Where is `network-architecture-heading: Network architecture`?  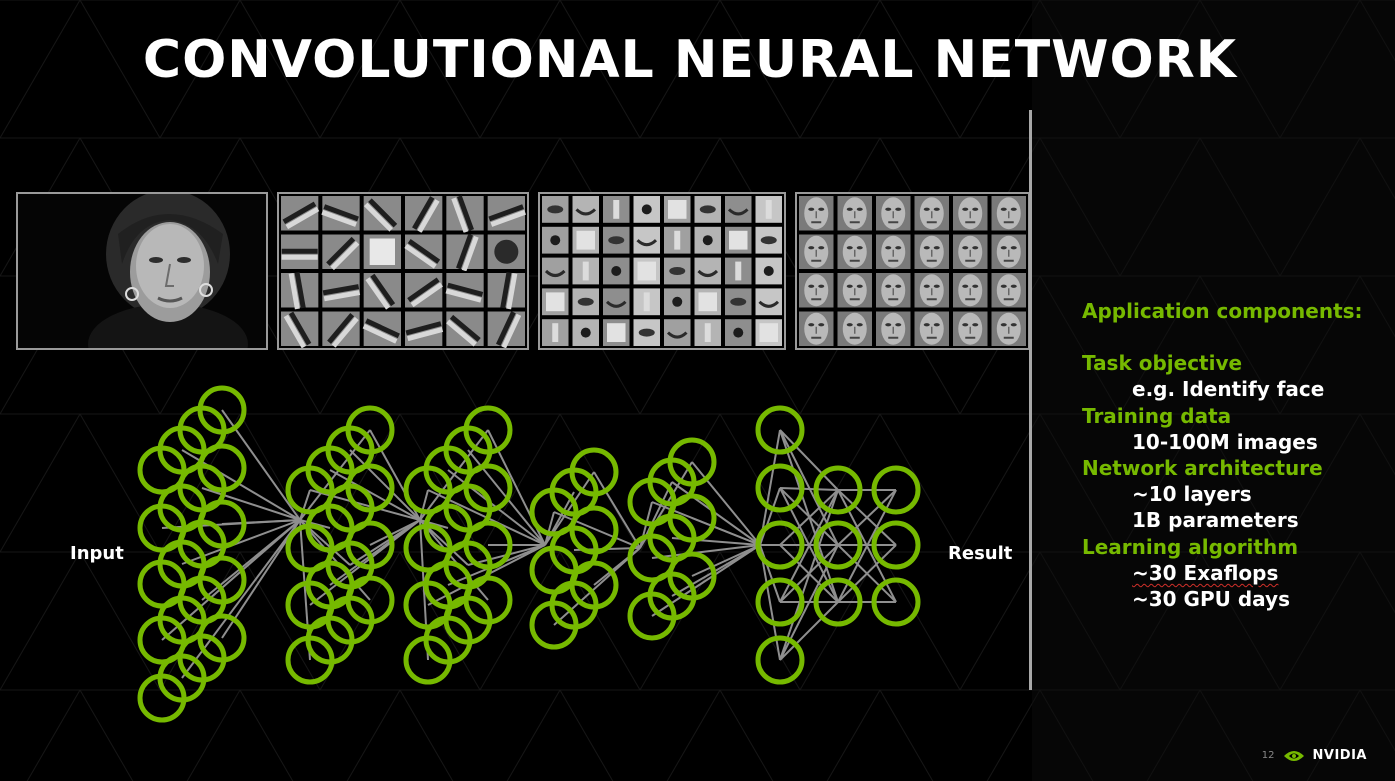
network-architecture-heading: Network architecture is located at coordinates (1202, 468).